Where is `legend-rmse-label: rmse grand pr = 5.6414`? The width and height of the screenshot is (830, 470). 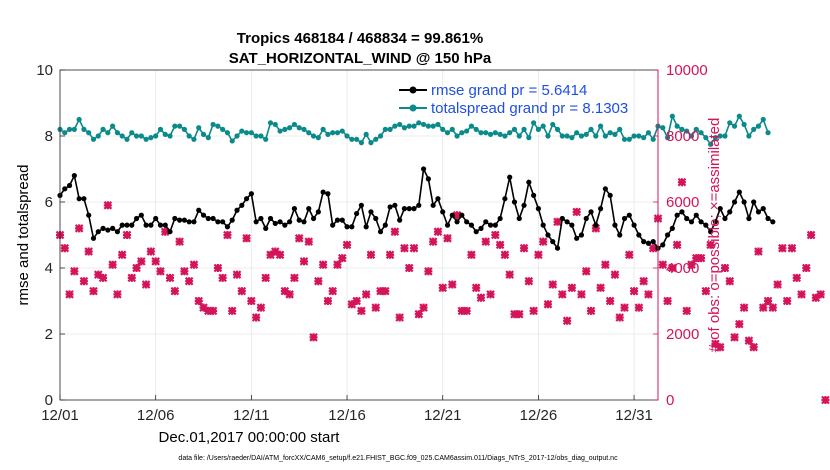 legend-rmse-label: rmse grand pr = 5.6414 is located at coordinates (509, 90).